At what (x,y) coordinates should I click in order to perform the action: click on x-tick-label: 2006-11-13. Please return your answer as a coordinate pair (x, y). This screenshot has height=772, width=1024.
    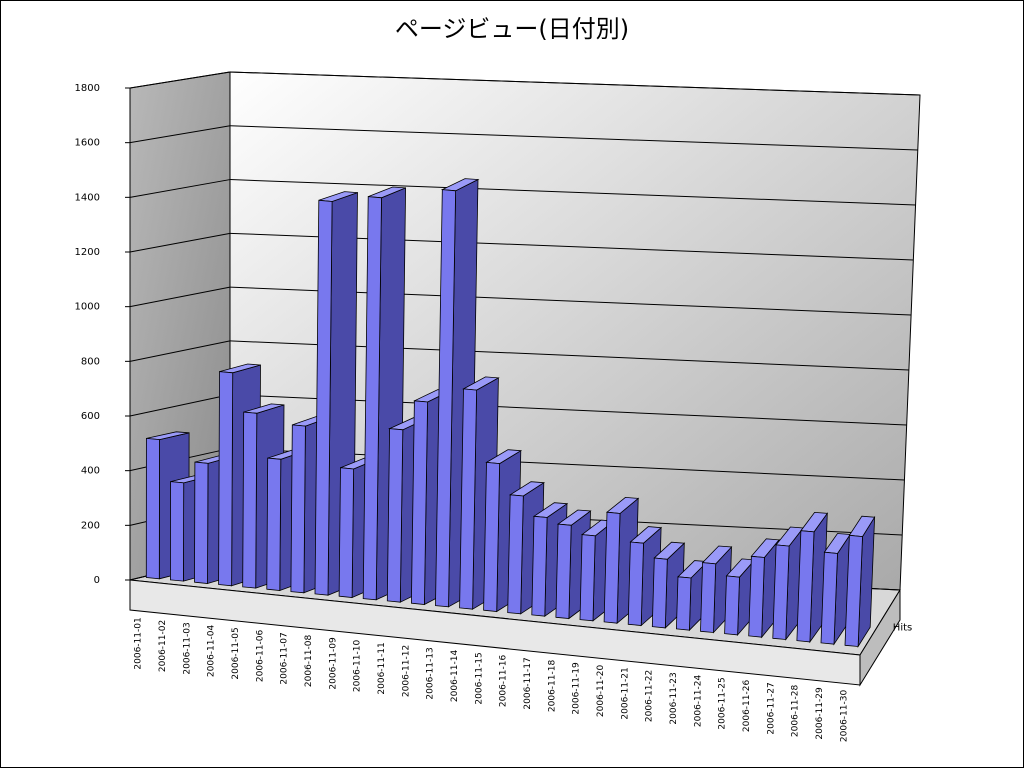
    Looking at the image, I should click on (431, 673).